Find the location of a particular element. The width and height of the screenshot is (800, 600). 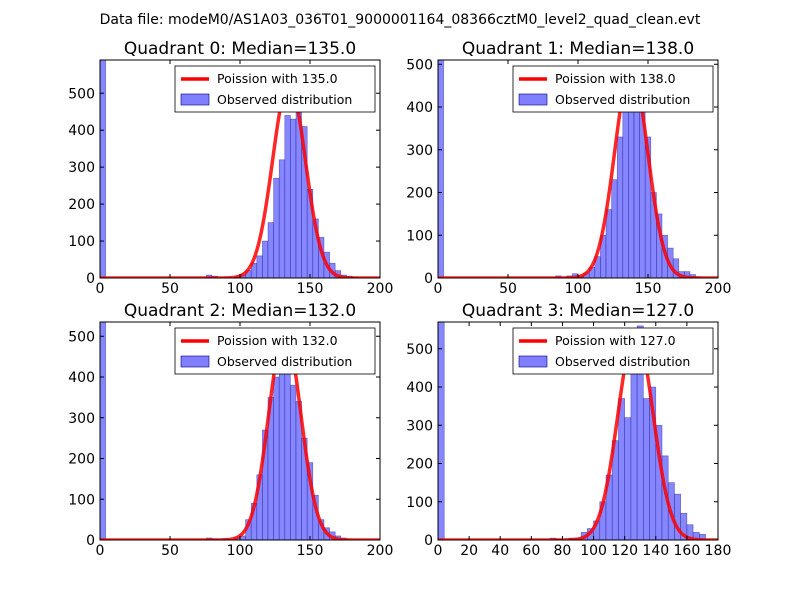

legend-label-poisson: Poission with 132.0 is located at coordinates (277, 340).